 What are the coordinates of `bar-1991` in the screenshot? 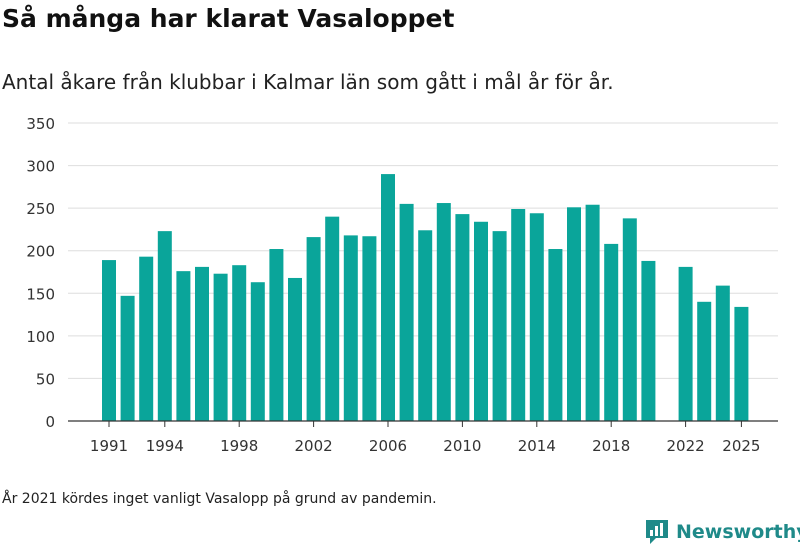 It's located at (109, 340).